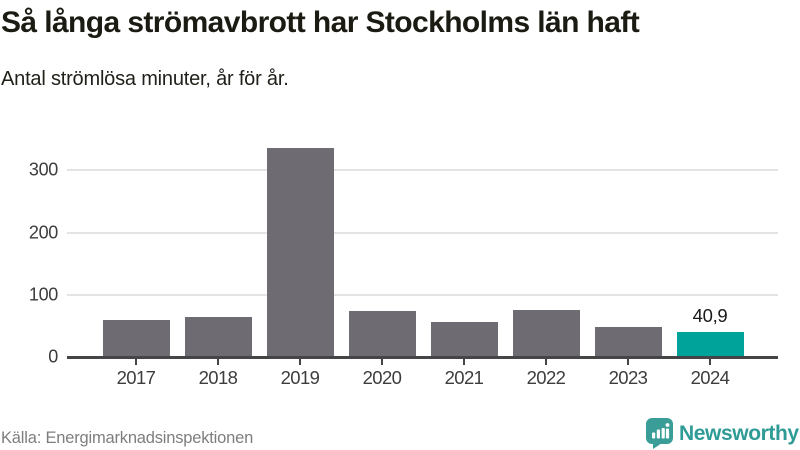 The height and width of the screenshot is (450, 800). Describe the element at coordinates (53, 356) in the screenshot. I see `y-axis-tick-label: 0` at that location.